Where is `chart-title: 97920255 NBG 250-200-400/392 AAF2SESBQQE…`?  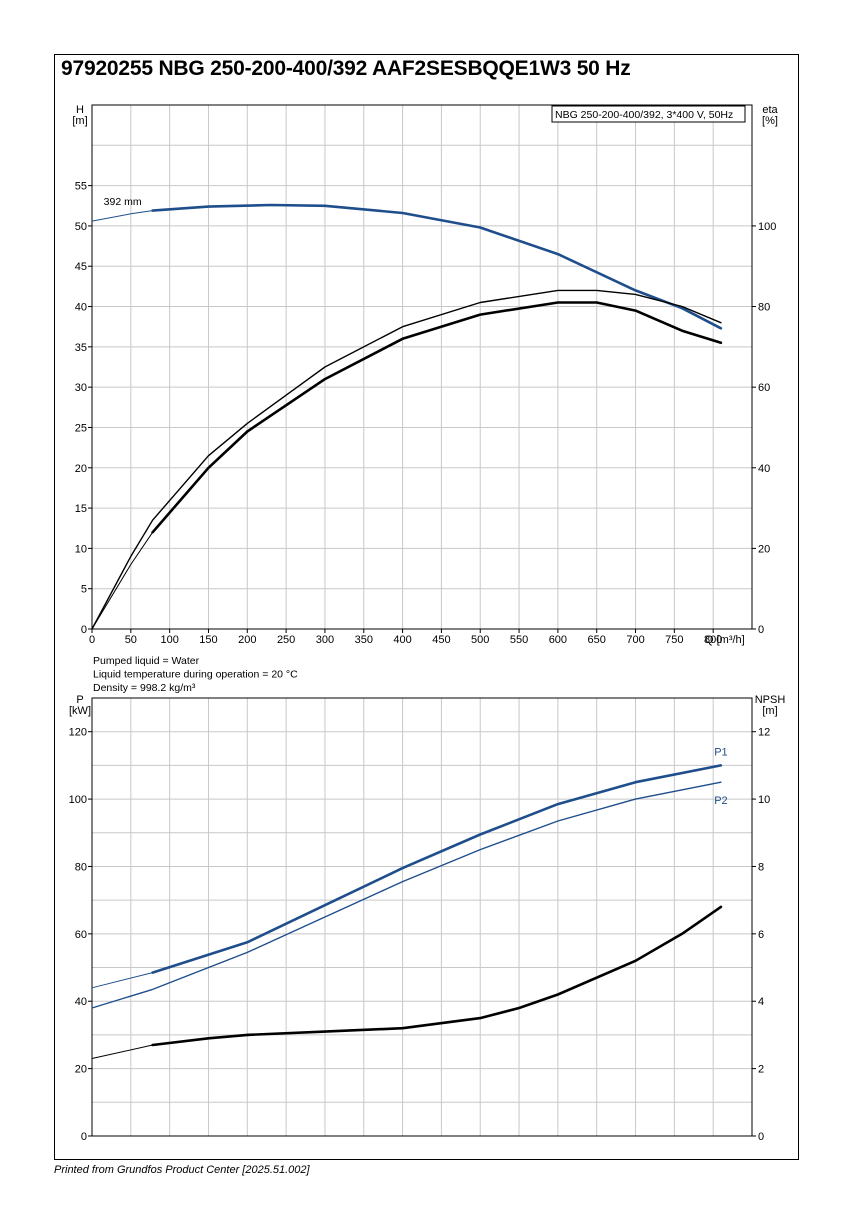
chart-title: 97920255 NBG 250-200-400/392 AAF2SESBQQE… is located at coordinates (346, 68).